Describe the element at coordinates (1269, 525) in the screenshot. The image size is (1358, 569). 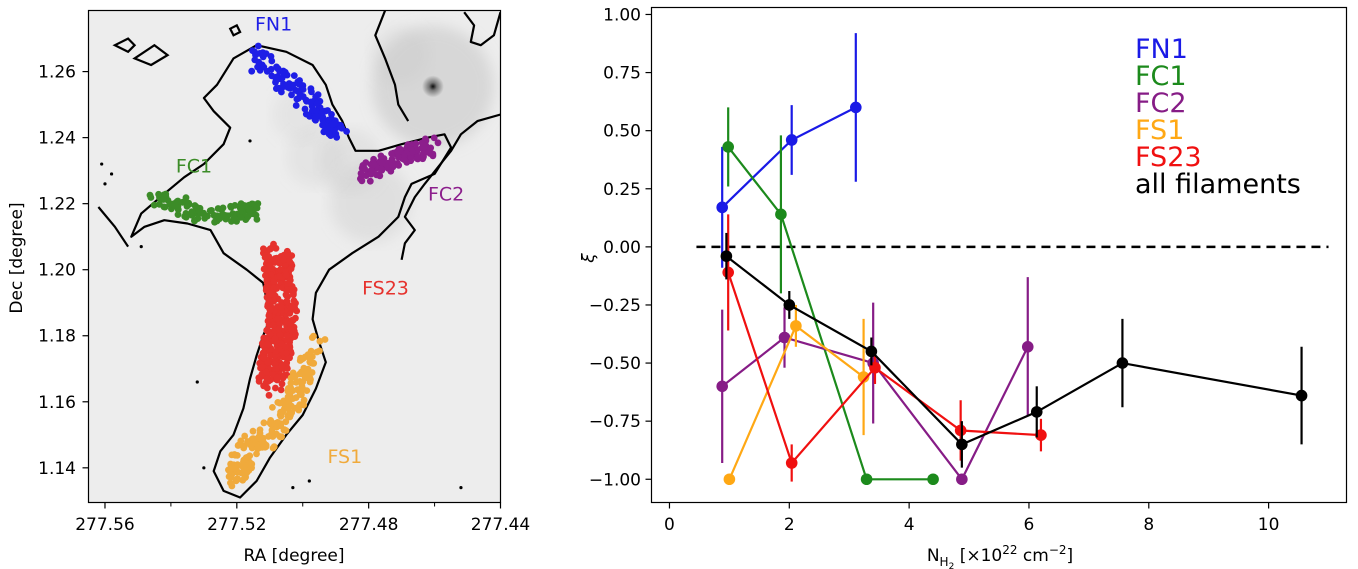
I see `x-tick-label: 10` at that location.